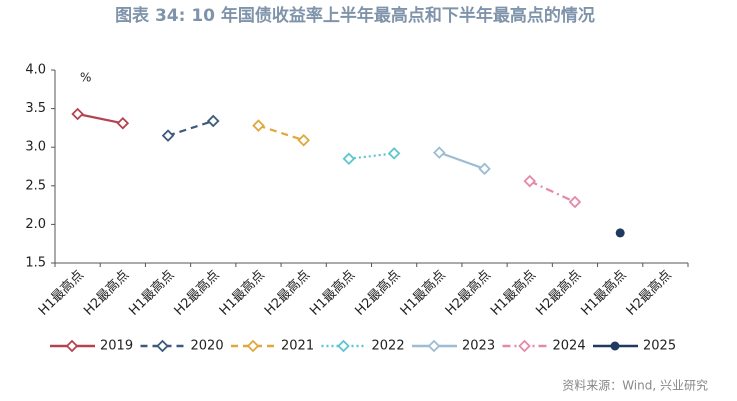  I want to click on legend-label: 2025, so click(659, 346).